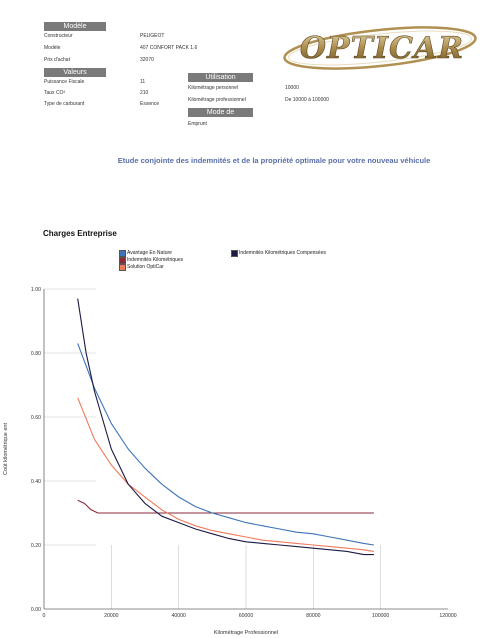 This screenshot has height=638, width=493. What do you see at coordinates (57, 60) in the screenshot?
I see `prix-label: Prix d'achat` at bounding box center [57, 60].